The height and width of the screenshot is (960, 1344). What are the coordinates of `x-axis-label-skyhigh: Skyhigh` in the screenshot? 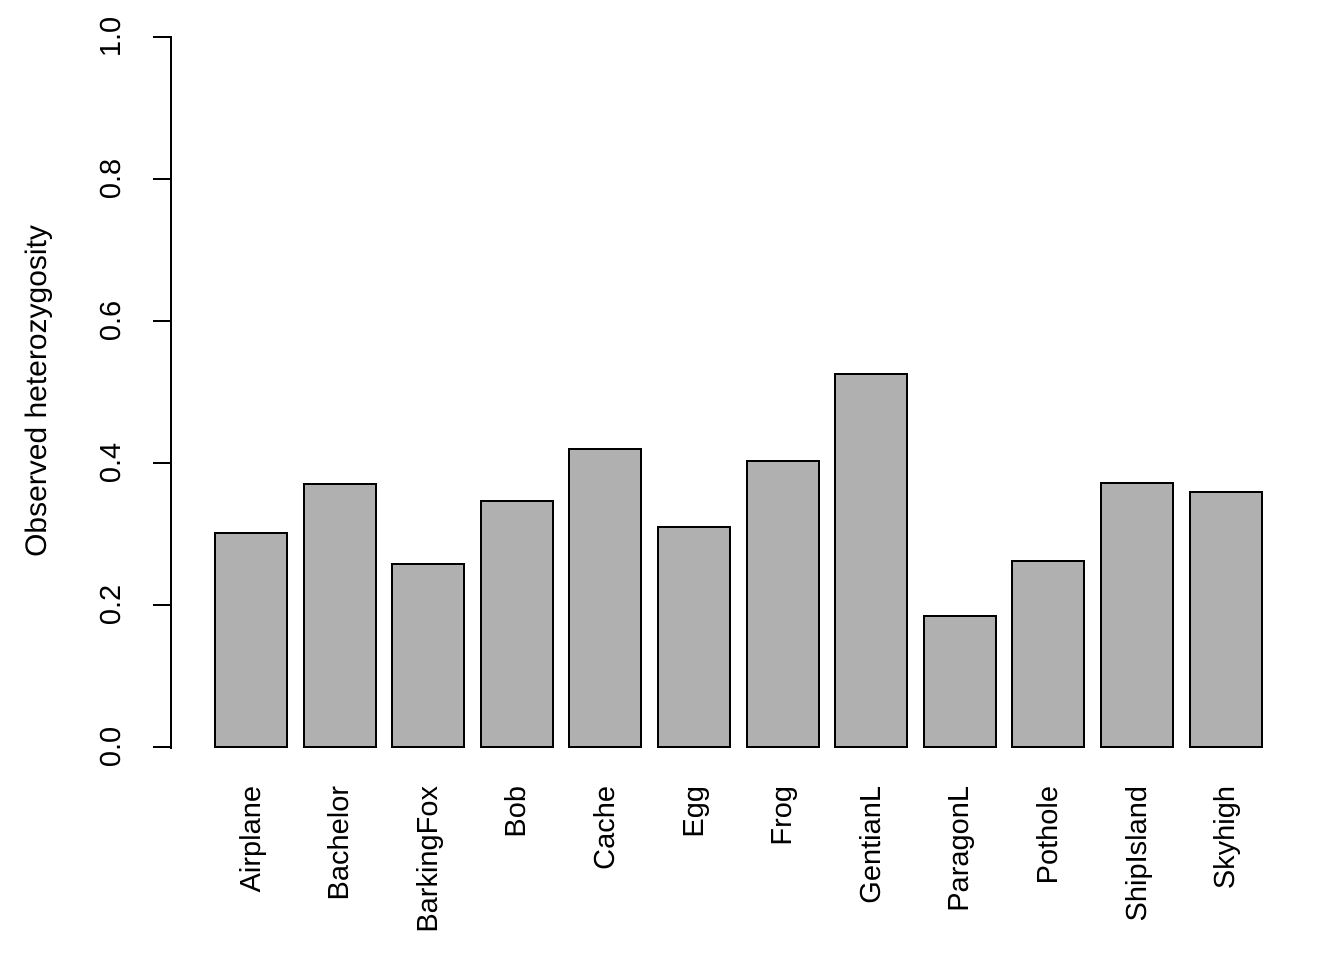 It's located at (1225, 838).